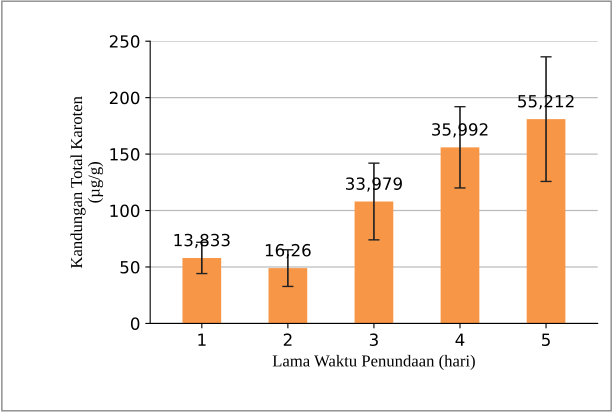 The width and height of the screenshot is (613, 412). I want to click on x-axis-title: Lama Waktu Penundaan (hari), so click(373, 362).